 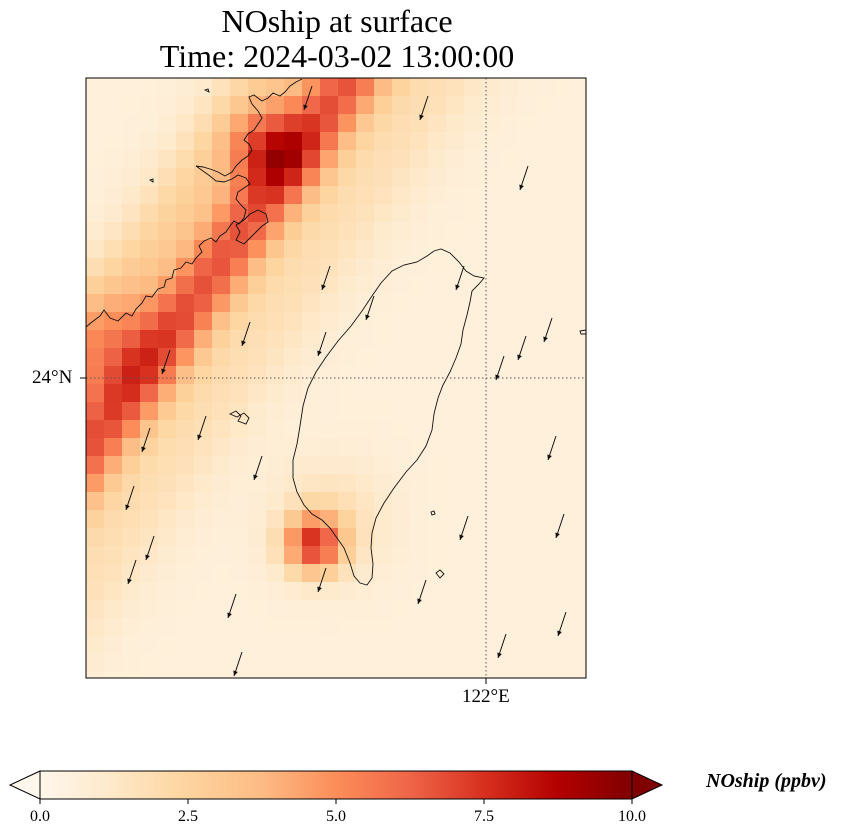 I want to click on title-line-time: Time: 2024-03-02 13:00:00, so click(x=337, y=56).